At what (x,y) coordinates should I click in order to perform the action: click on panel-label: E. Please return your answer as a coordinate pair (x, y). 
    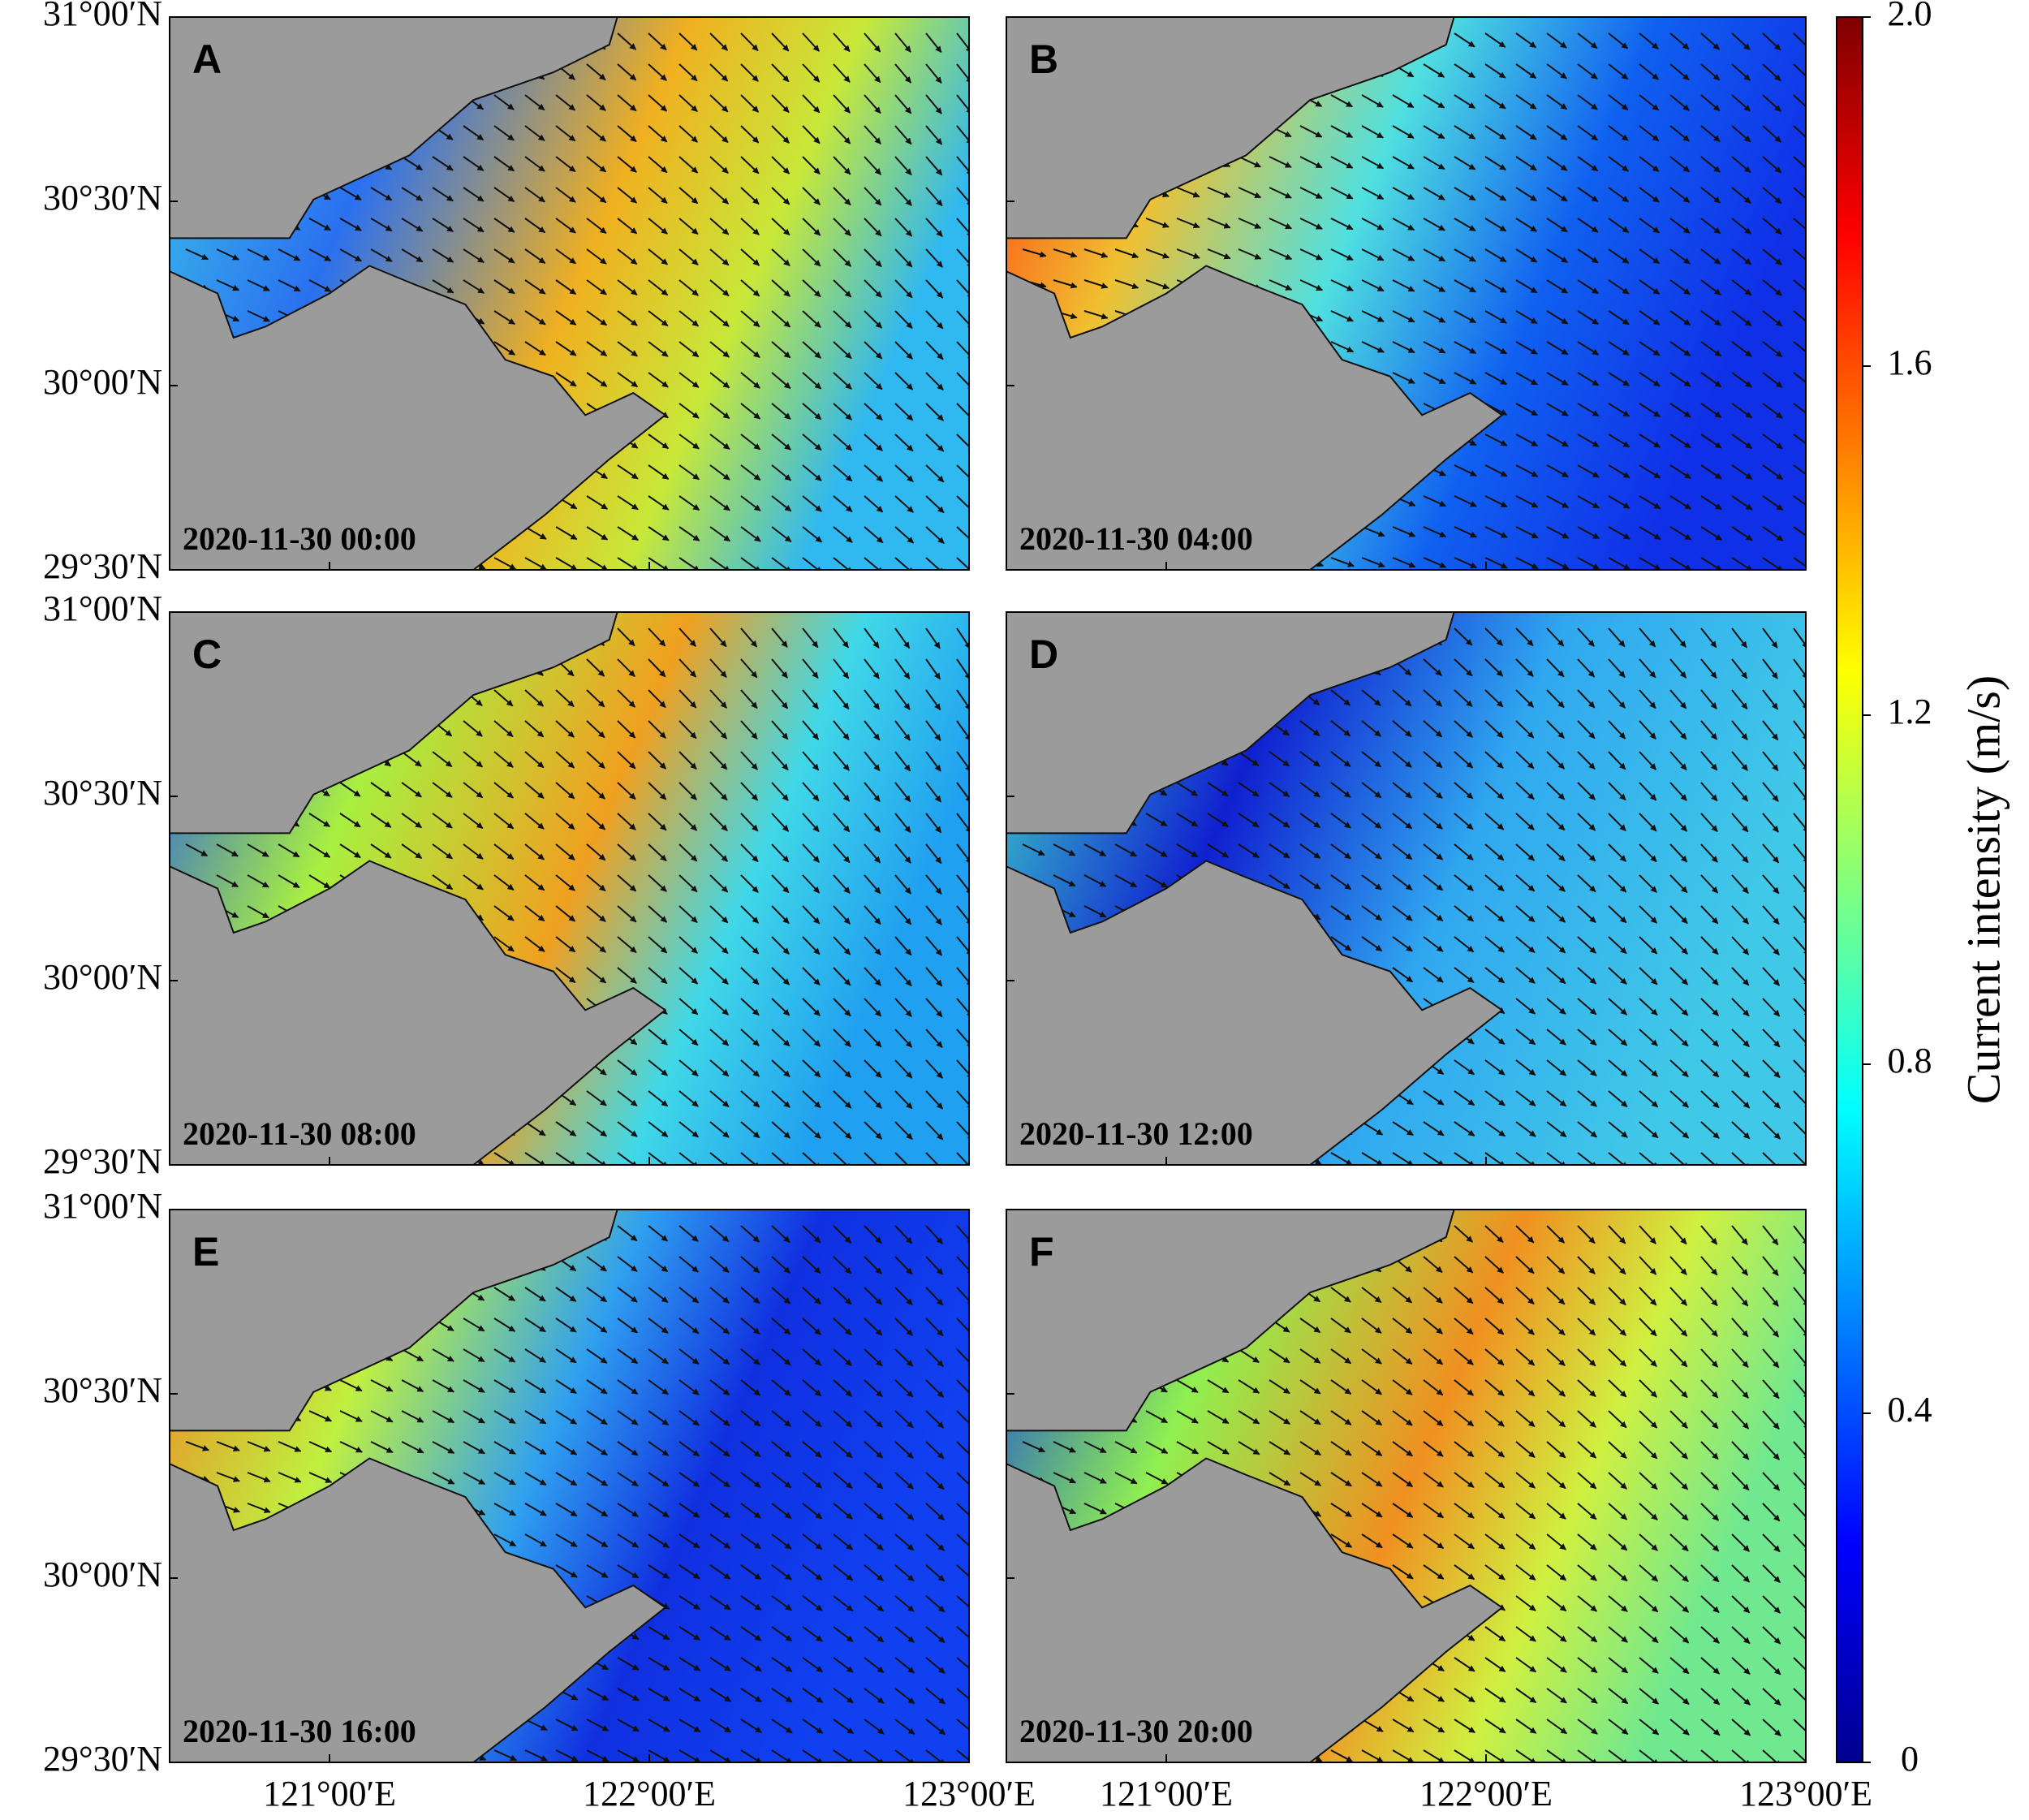
    Looking at the image, I should click on (205, 1251).